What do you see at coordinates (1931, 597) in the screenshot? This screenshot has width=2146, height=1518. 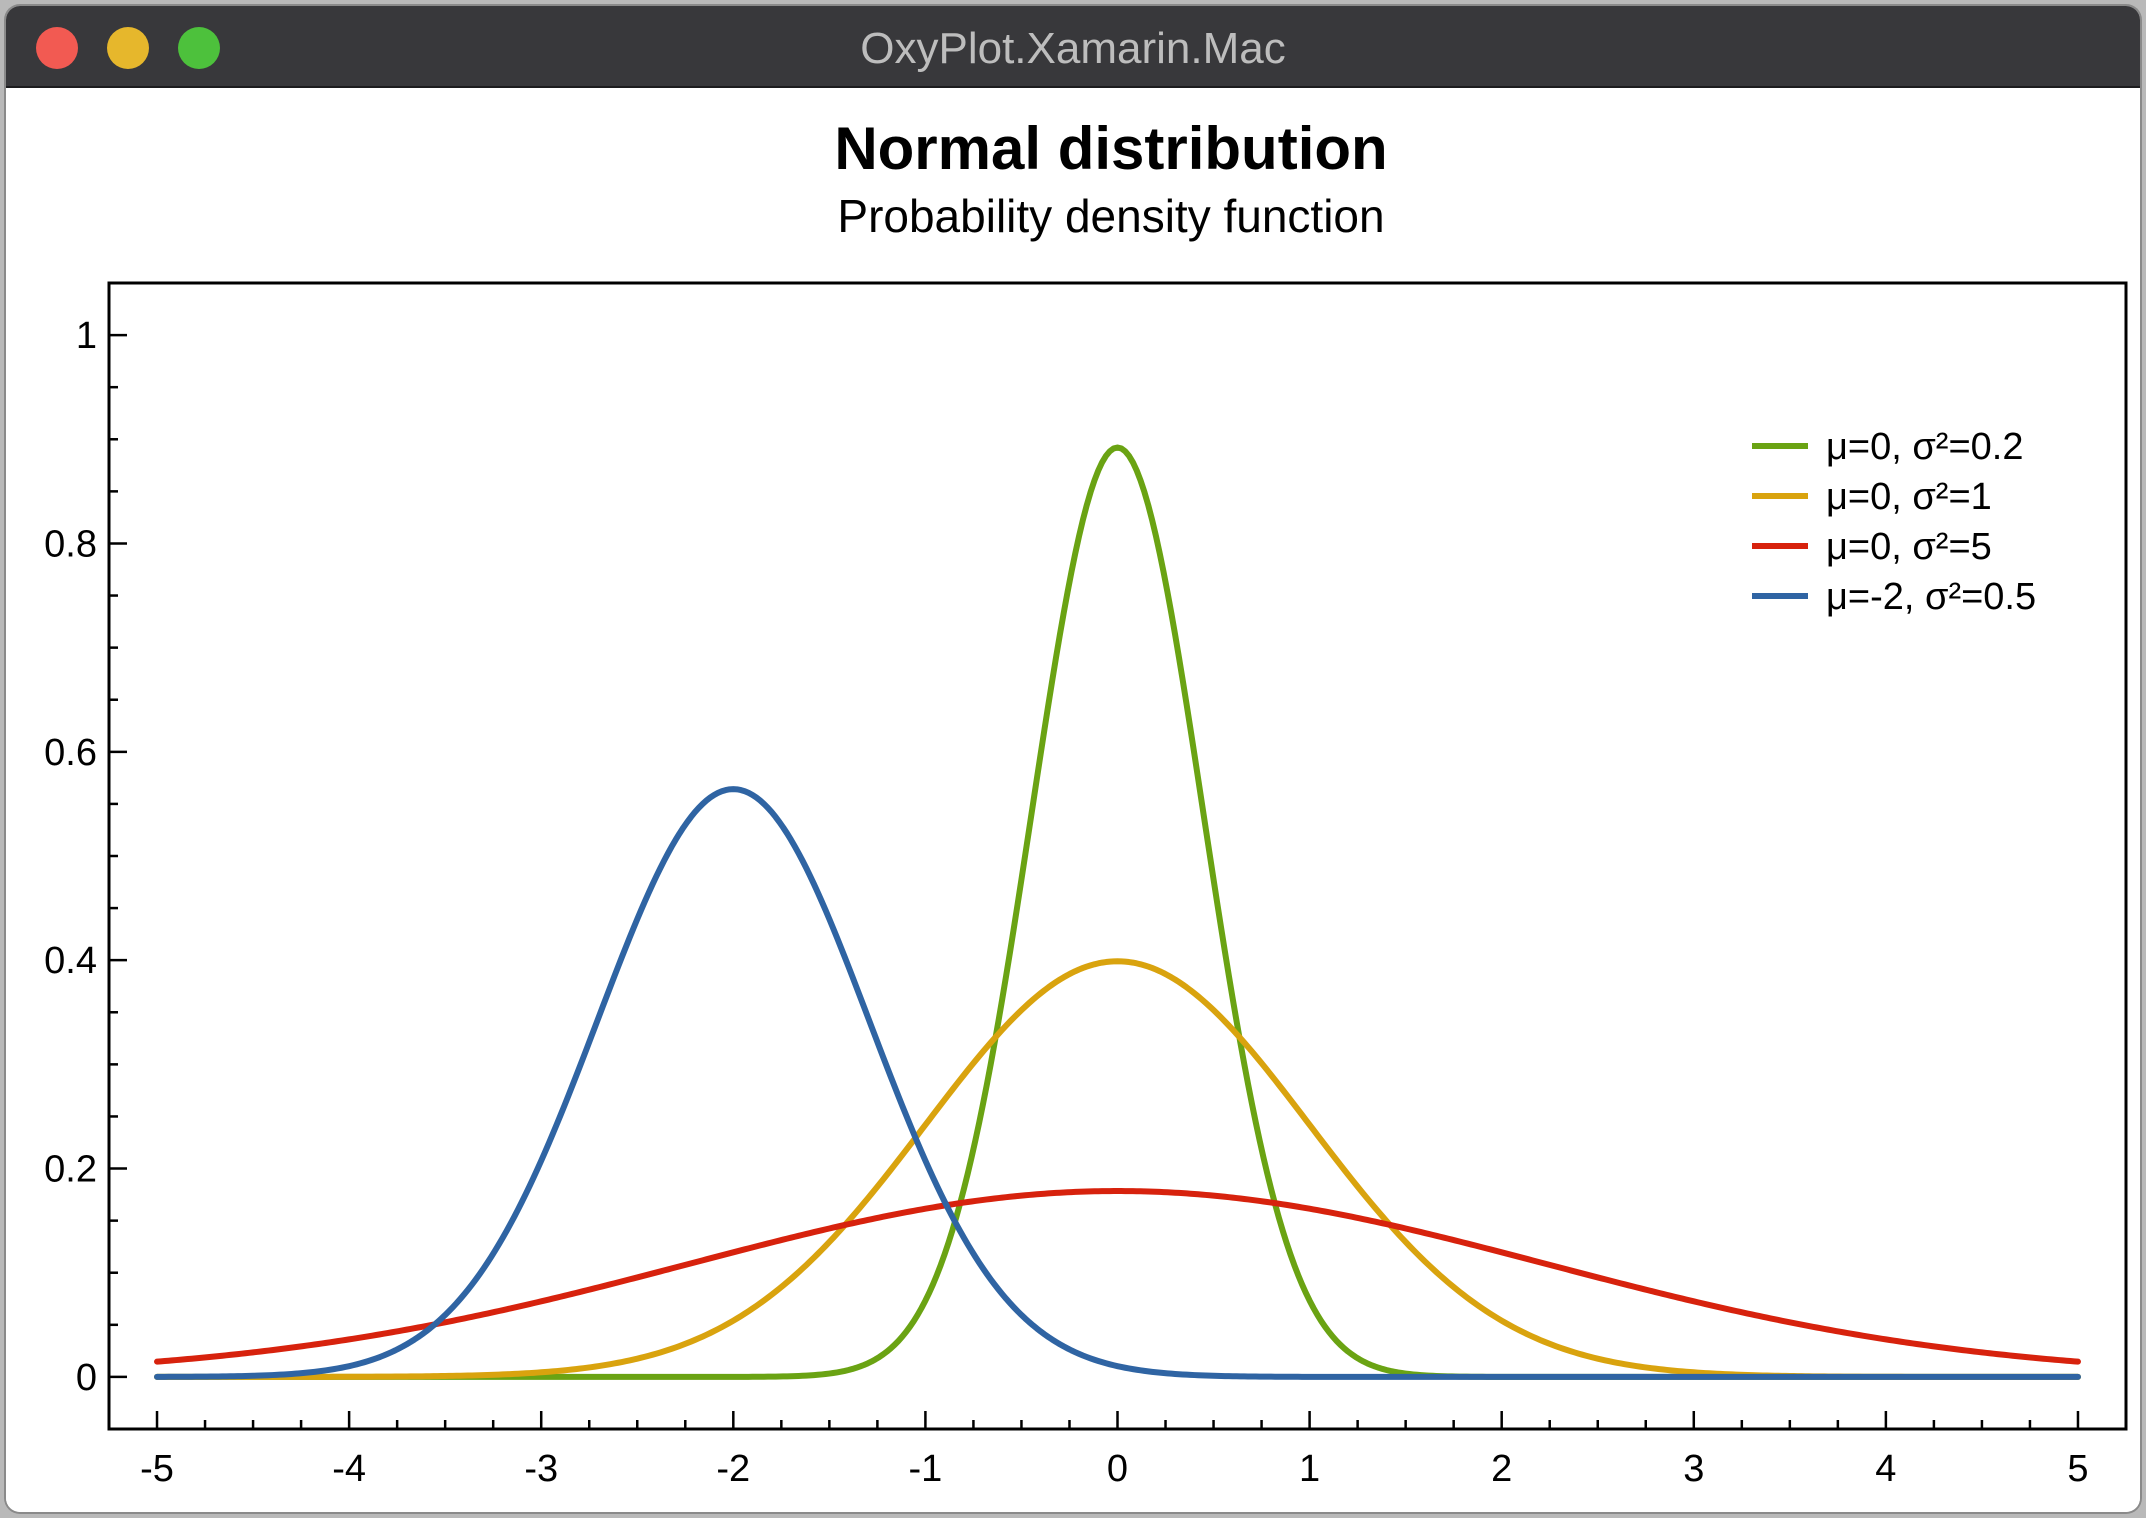 I see `legend-label: μ=-2, σ²=0.5` at bounding box center [1931, 597].